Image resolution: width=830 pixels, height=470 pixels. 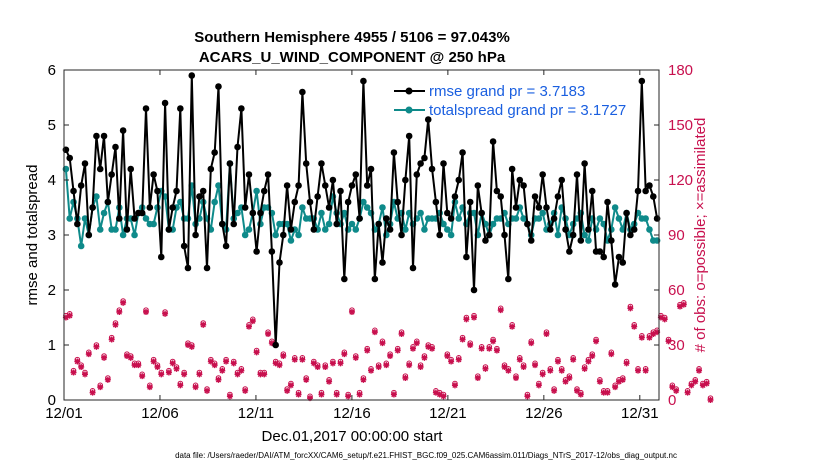 What do you see at coordinates (256, 413) in the screenshot?
I see `x-tick-label: 12/11` at bounding box center [256, 413].